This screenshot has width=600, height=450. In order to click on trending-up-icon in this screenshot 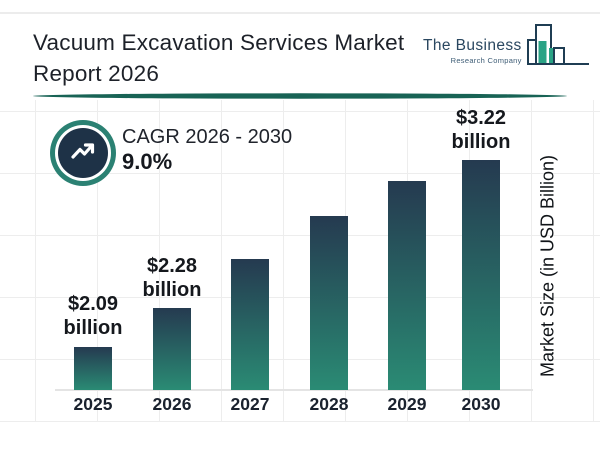, I will do `click(83, 153)`.